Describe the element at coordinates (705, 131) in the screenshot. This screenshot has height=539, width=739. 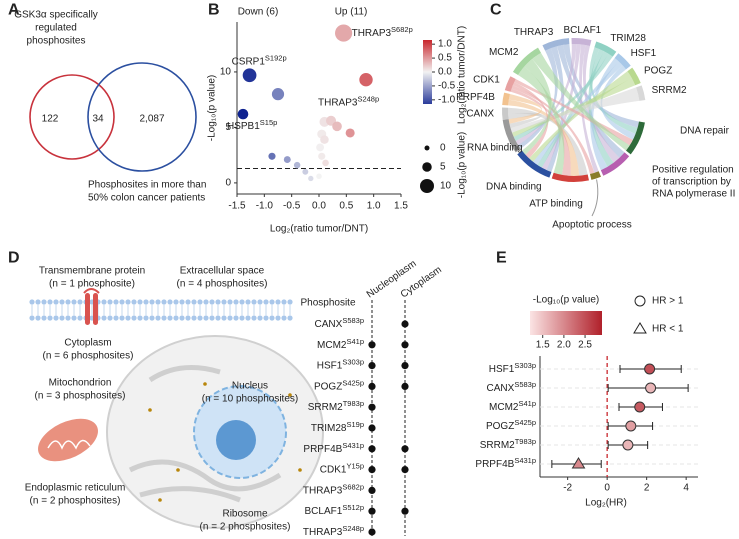
I see `term-label: DNA repair` at that location.